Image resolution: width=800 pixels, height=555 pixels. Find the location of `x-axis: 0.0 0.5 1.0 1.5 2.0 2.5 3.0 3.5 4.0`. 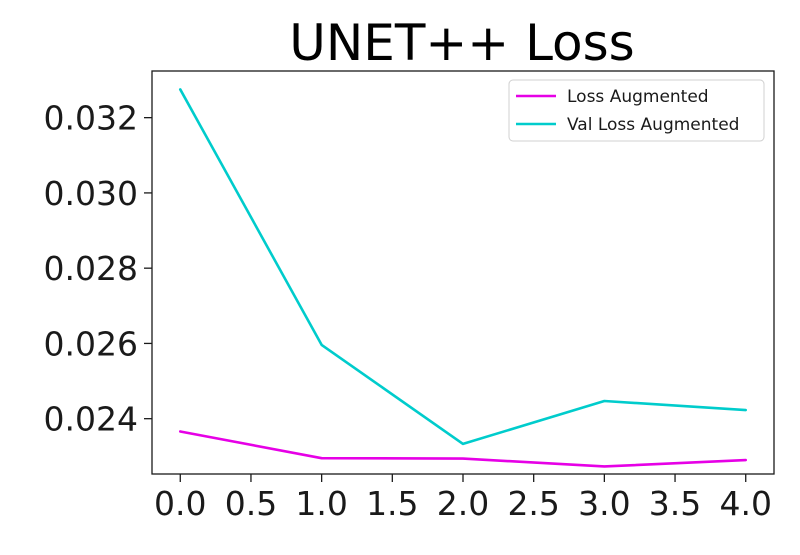

x-axis: 0.0 0.5 1.0 1.5 2.0 2.5 3.0 3.5 4.0 is located at coordinates (463, 498).